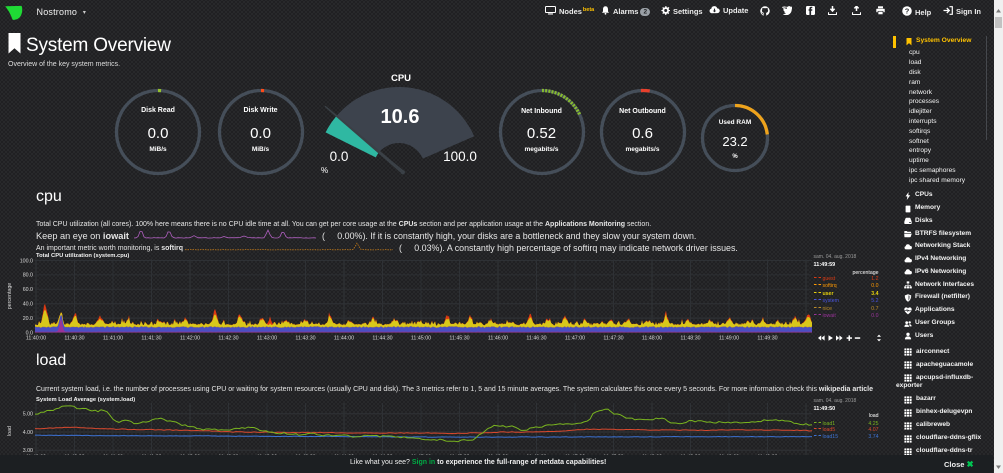 This screenshot has height=473, width=1003. I want to click on svg-text: 11:48:00, so click(652, 339).